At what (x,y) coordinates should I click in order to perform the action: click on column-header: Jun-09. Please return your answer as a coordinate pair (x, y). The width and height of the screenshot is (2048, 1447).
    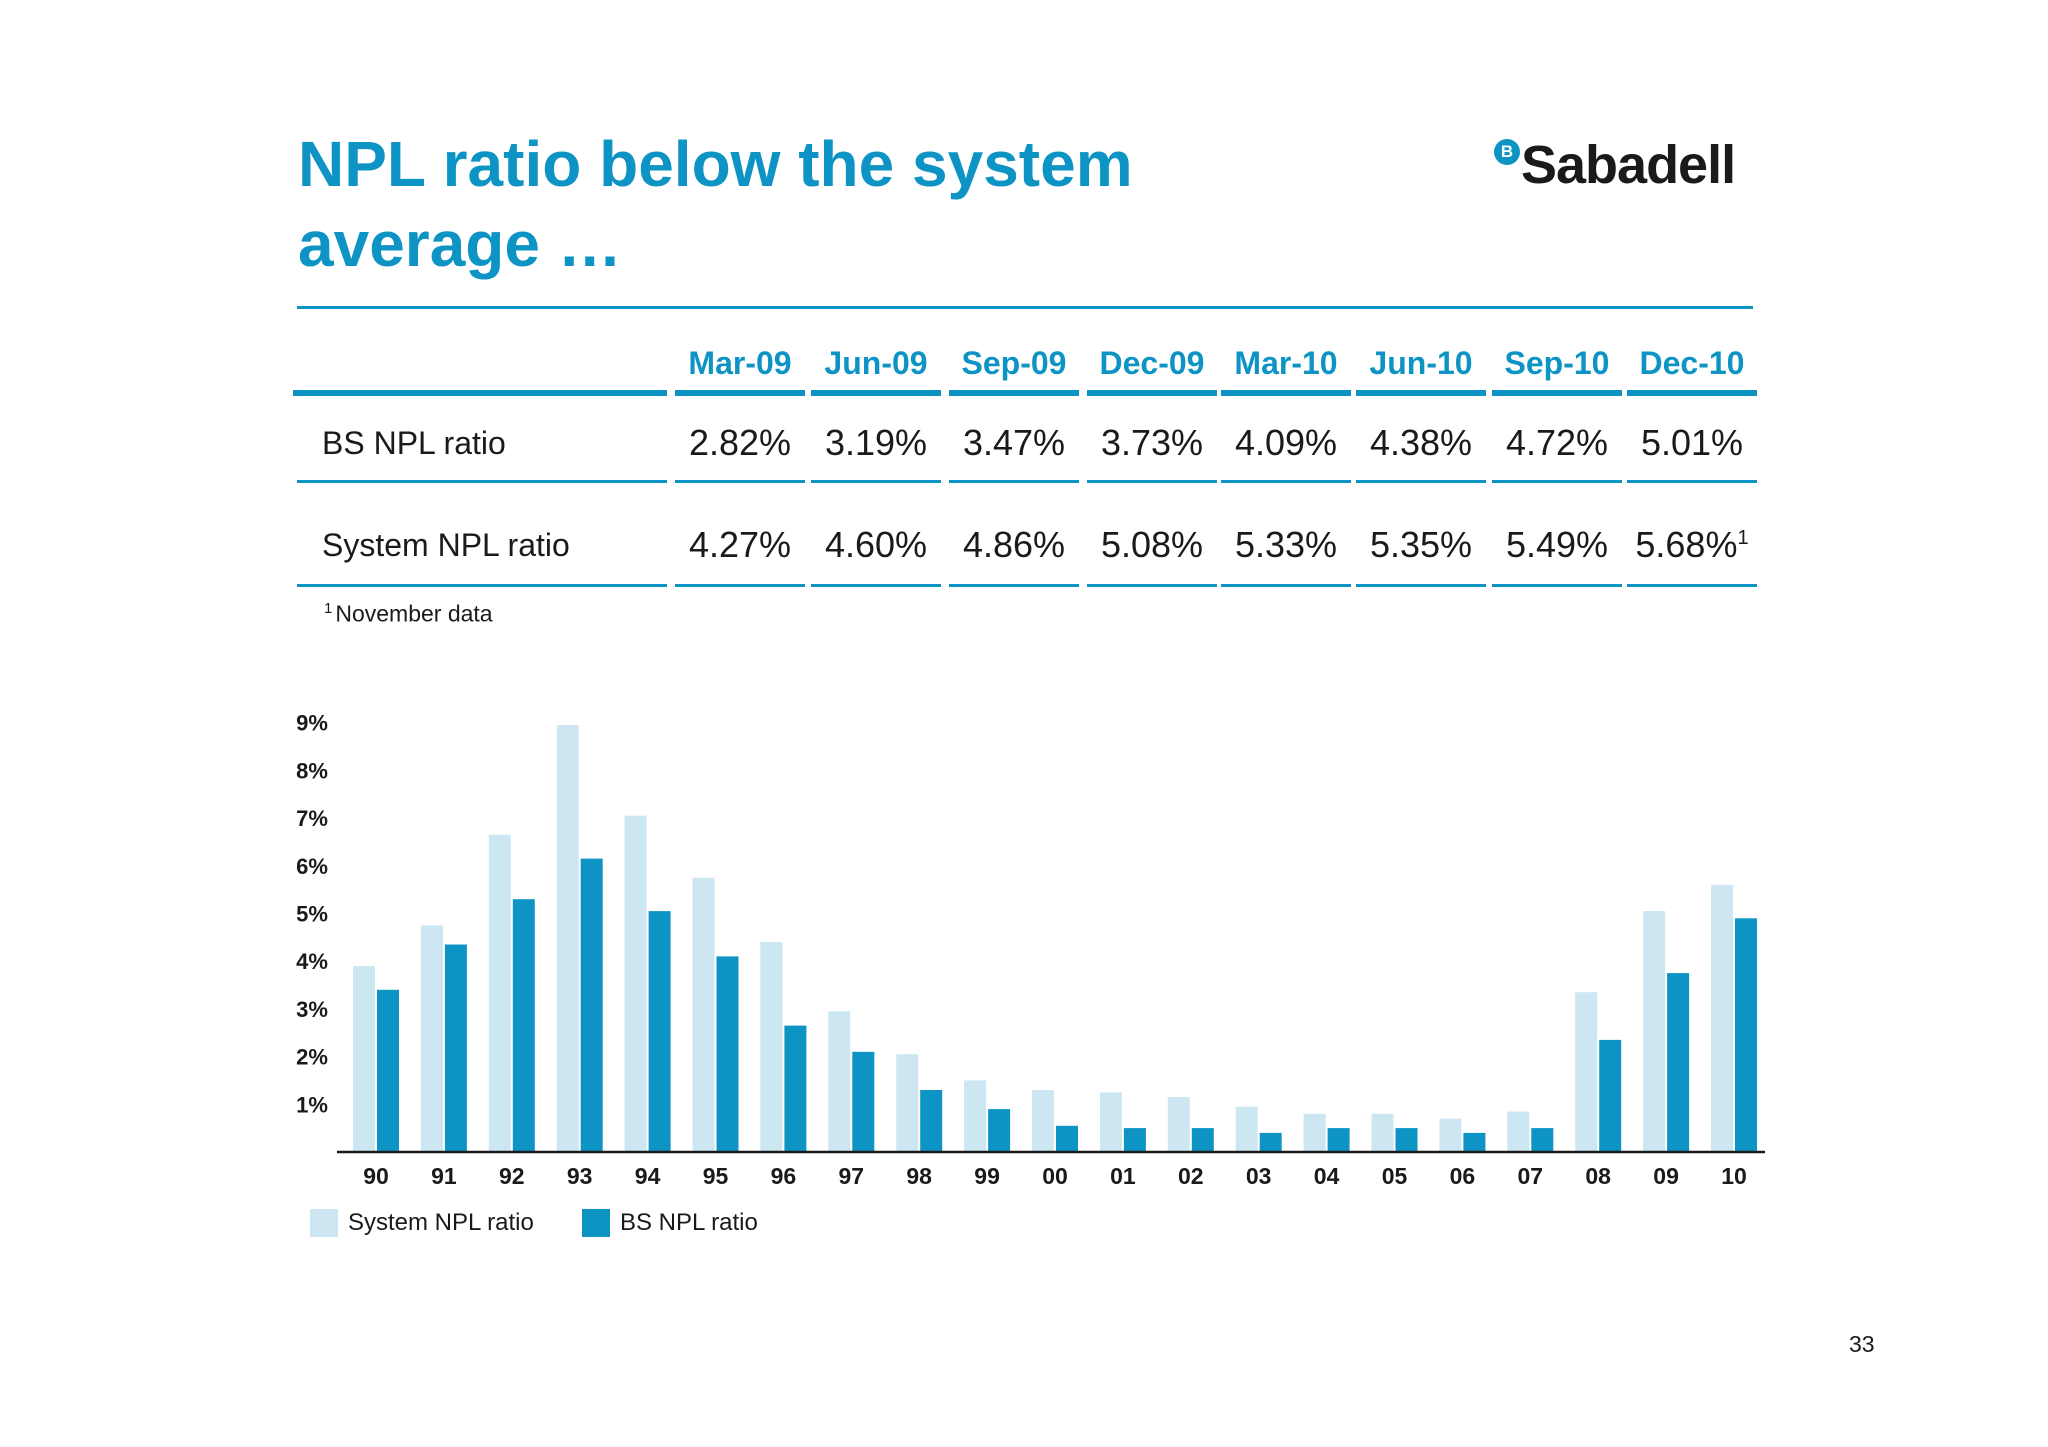
    Looking at the image, I should click on (876, 363).